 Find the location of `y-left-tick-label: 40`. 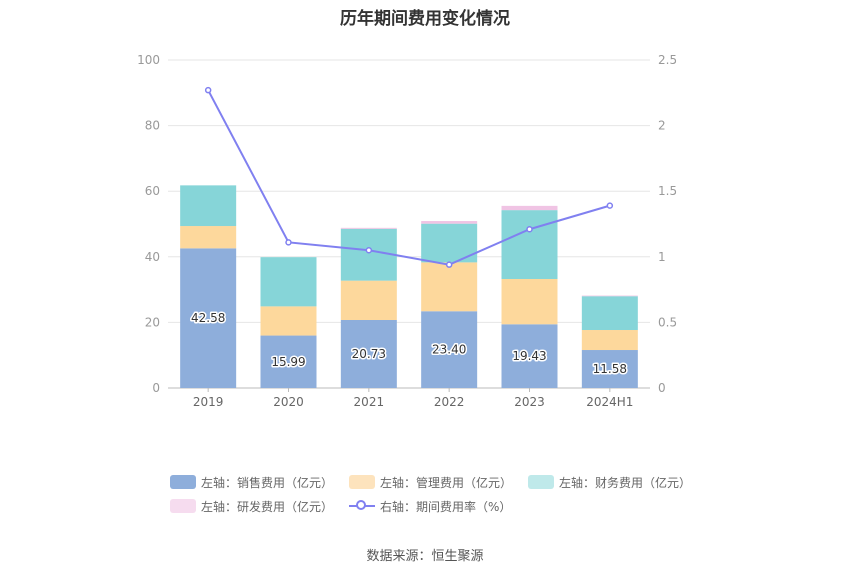

y-left-tick-label: 40 is located at coordinates (152, 257).